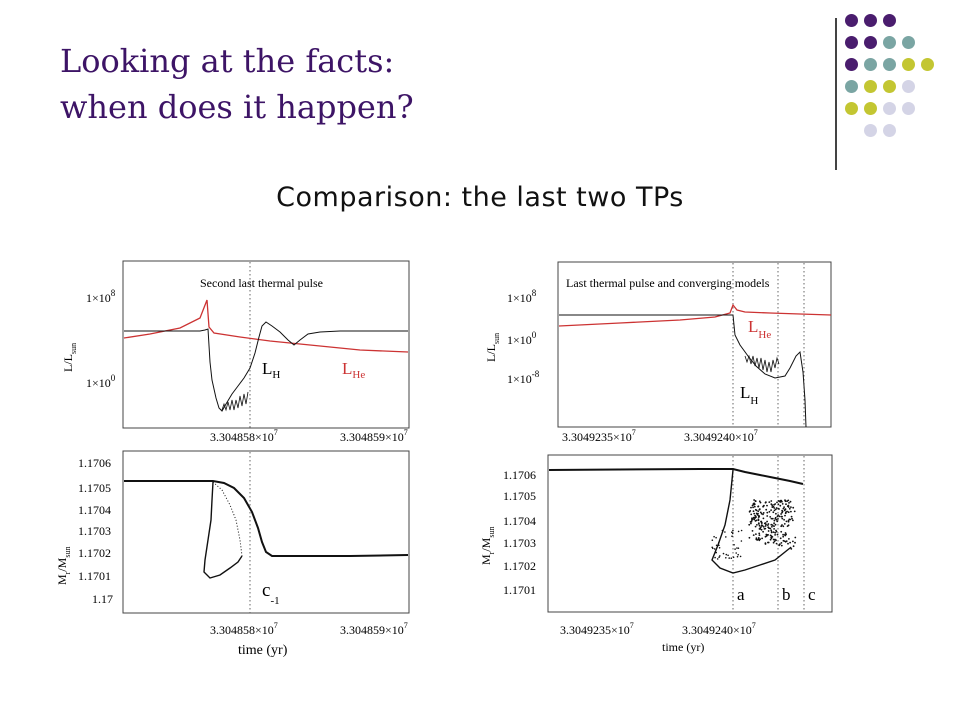  I want to click on series-scatter-cloud, so click(754, 529).